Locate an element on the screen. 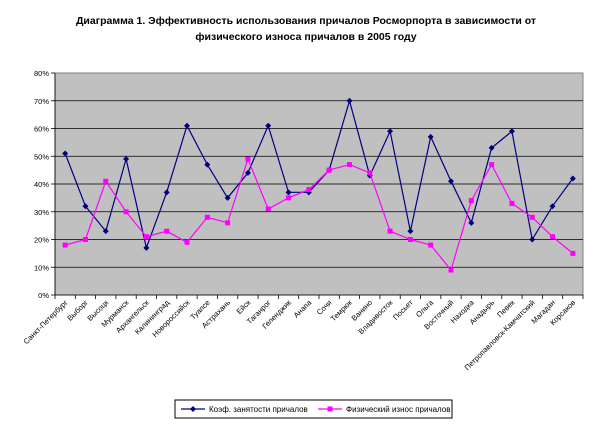  y-tick-label-0: 0% is located at coordinates (43, 295).